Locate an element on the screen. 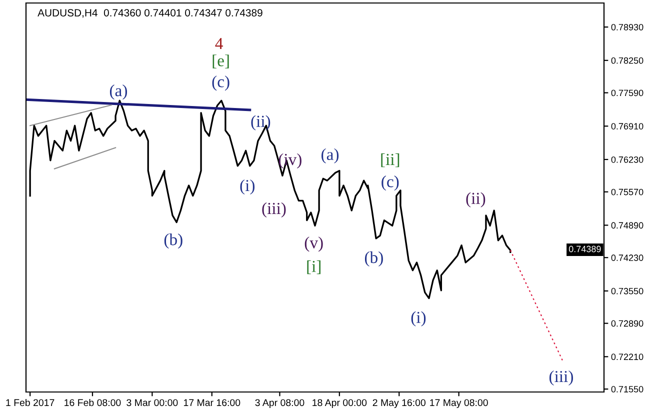 This screenshot has height=414, width=646. x-tick-label: 17 Mar 16:00 is located at coordinates (212, 402).